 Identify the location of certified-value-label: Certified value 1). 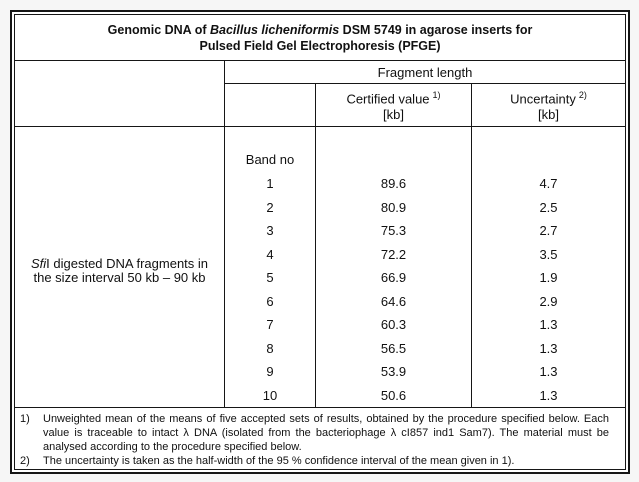
(393, 97).